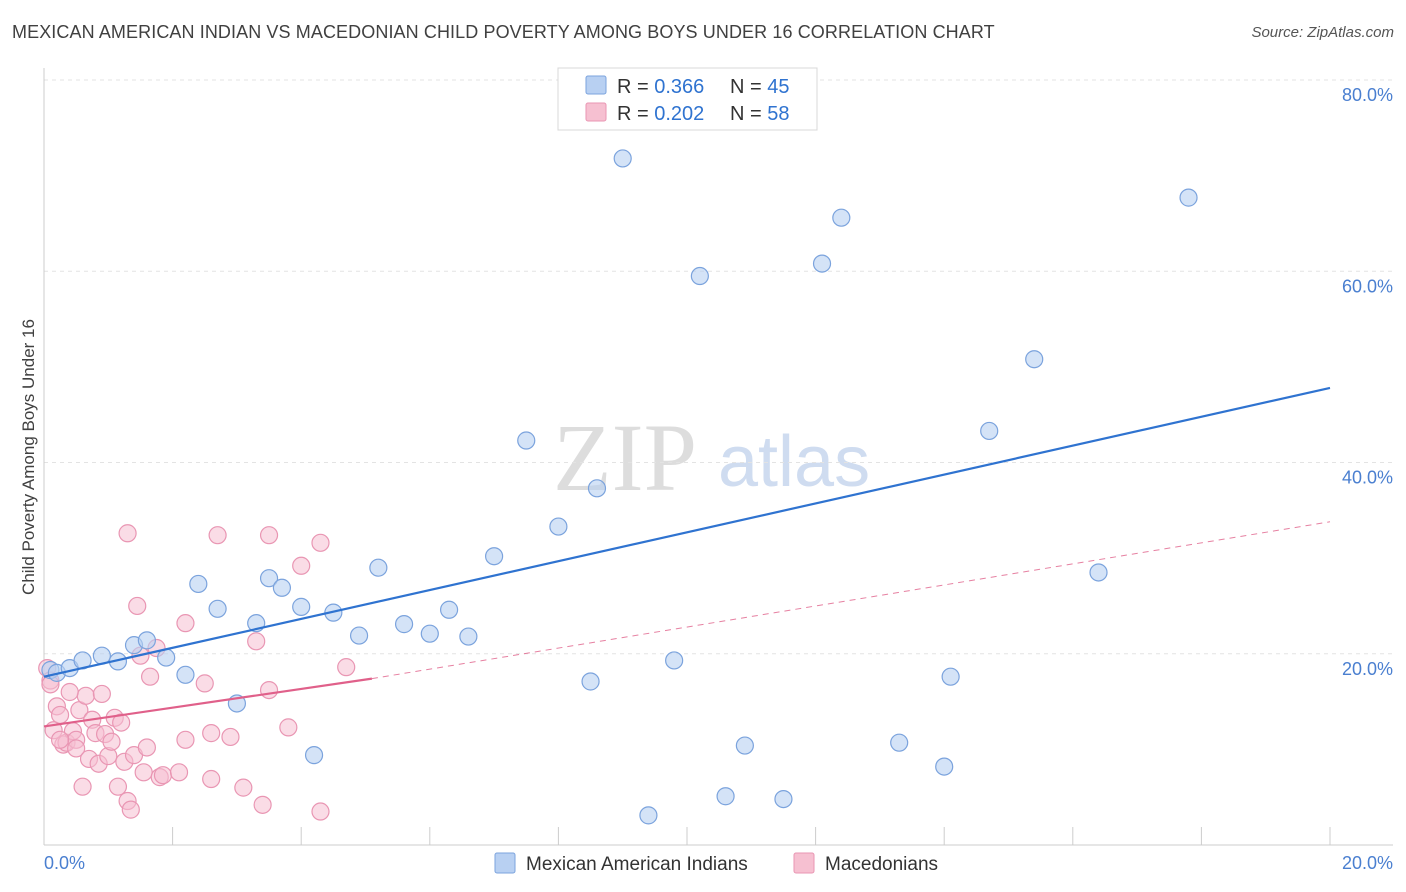 This screenshot has height=892, width=1406. What do you see at coordinates (635, 114) in the screenshot?
I see `legend-r-label-2: R =` at bounding box center [635, 114].